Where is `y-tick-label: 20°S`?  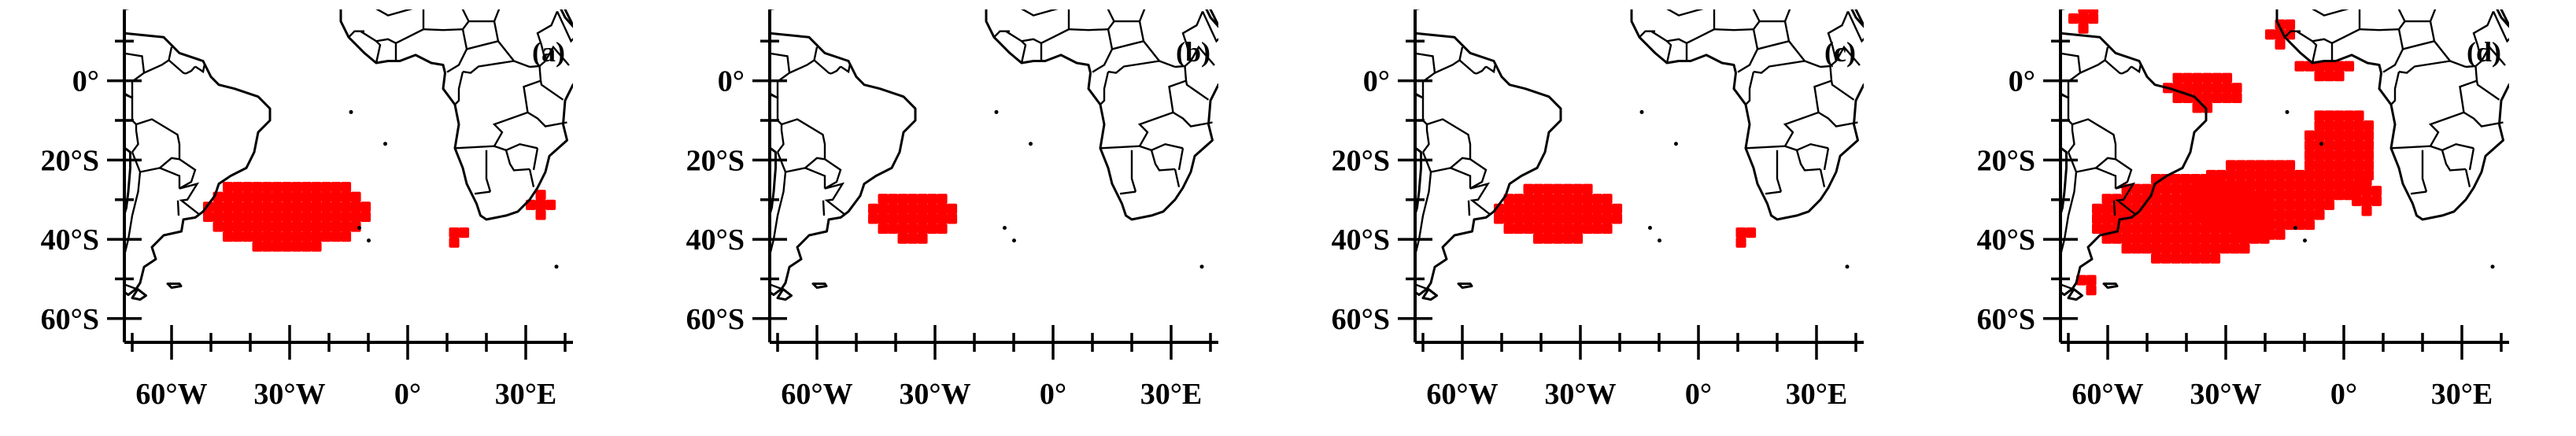 y-tick-label: 20°S is located at coordinates (70, 160).